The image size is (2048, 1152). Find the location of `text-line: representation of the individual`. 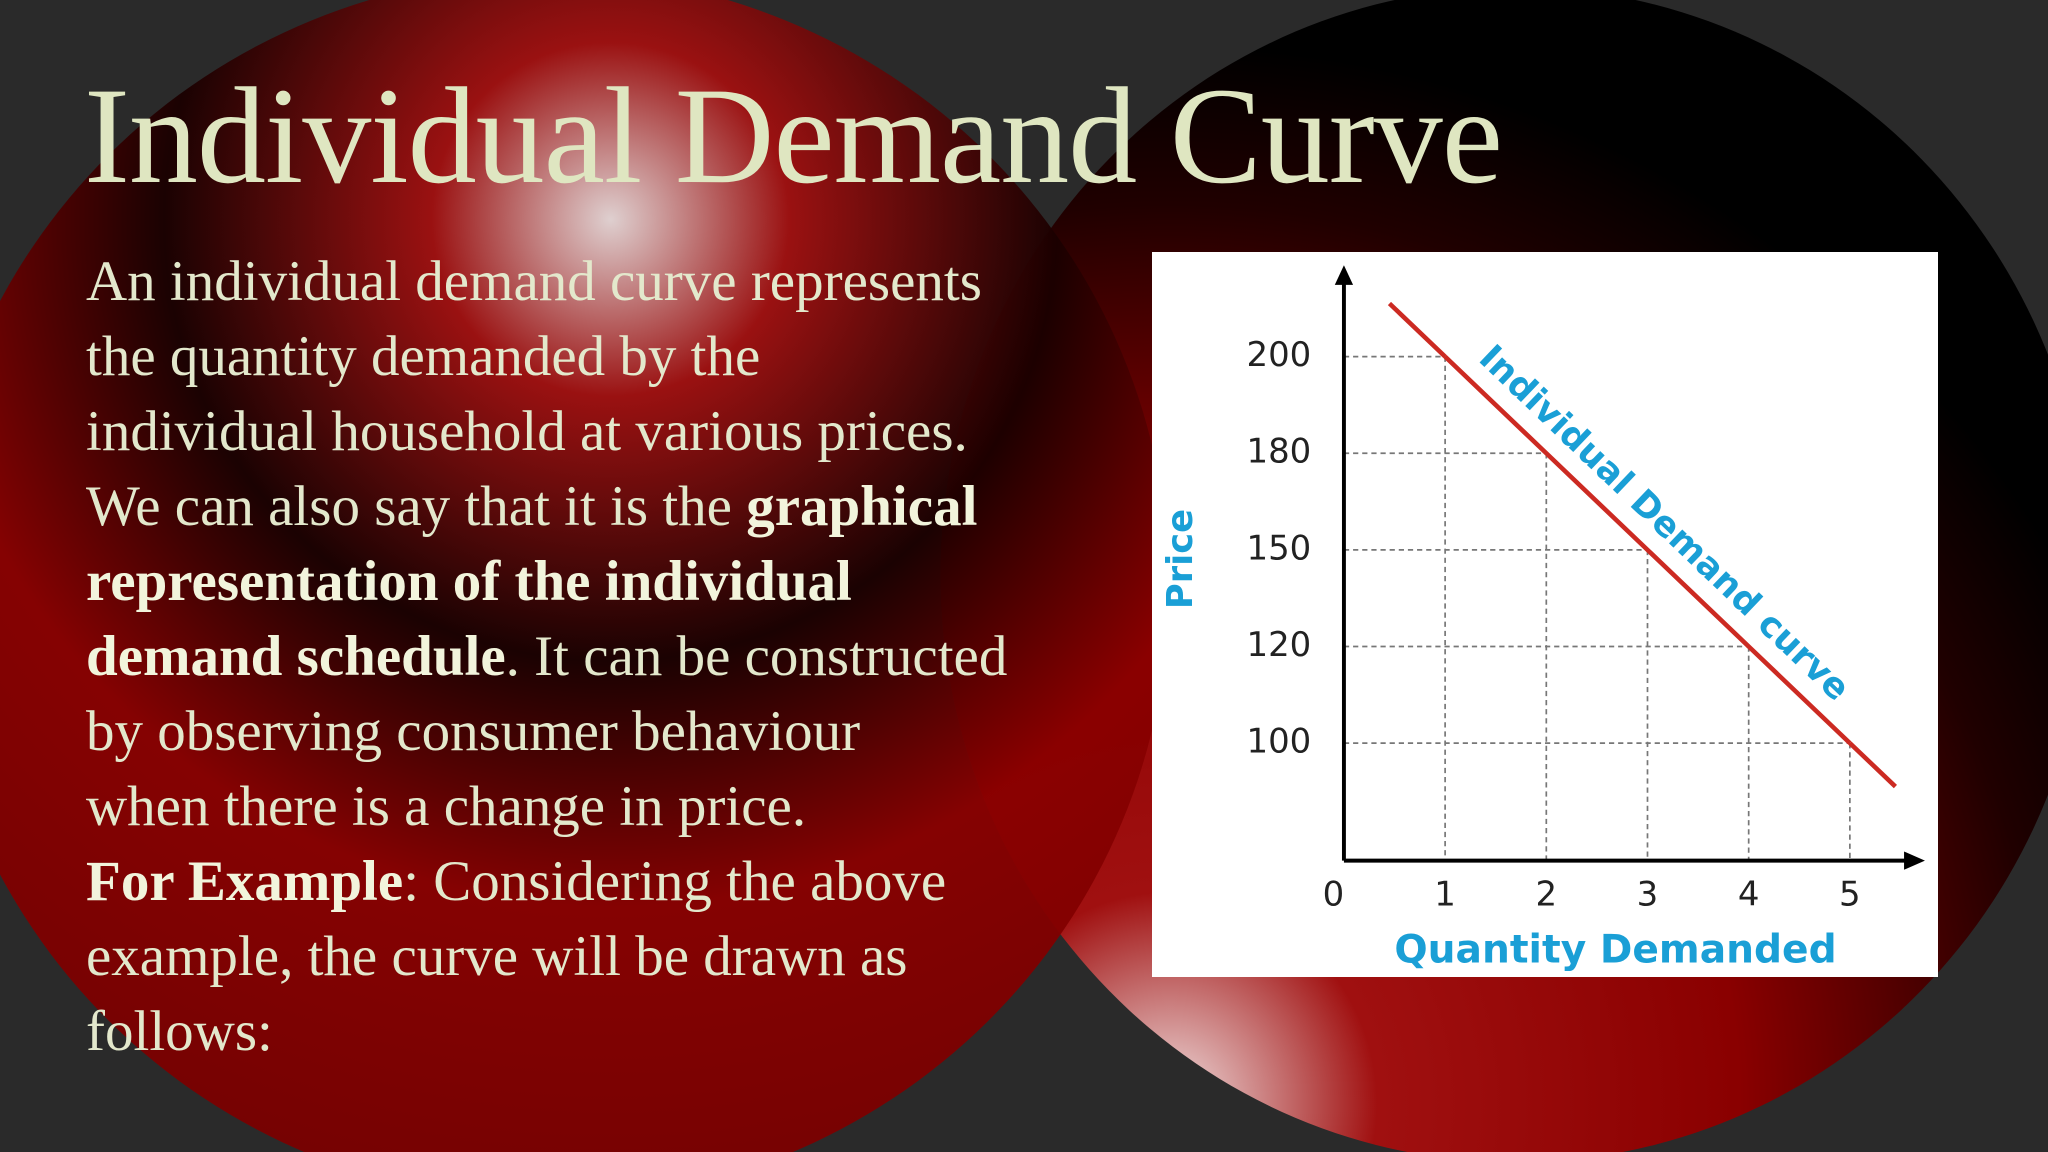

text-line: representation of the individual is located at coordinates (546, 581).